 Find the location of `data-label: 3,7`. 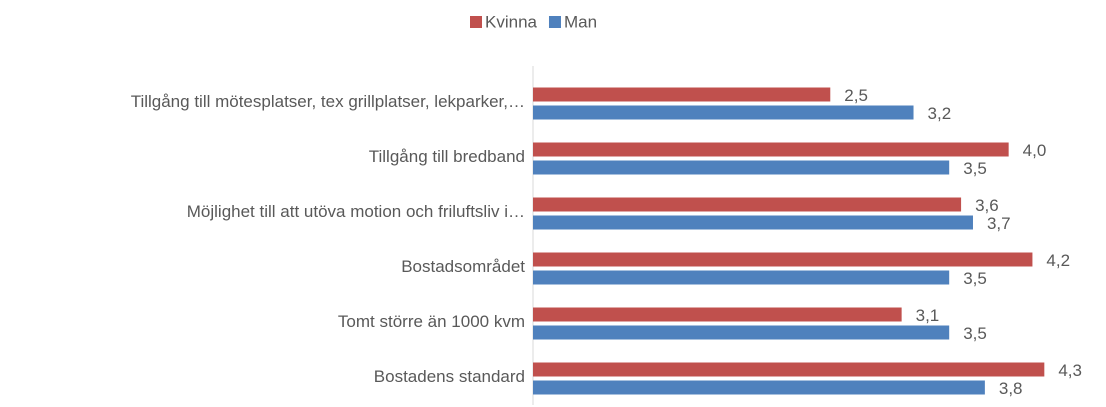

data-label: 3,7 is located at coordinates (999, 223).